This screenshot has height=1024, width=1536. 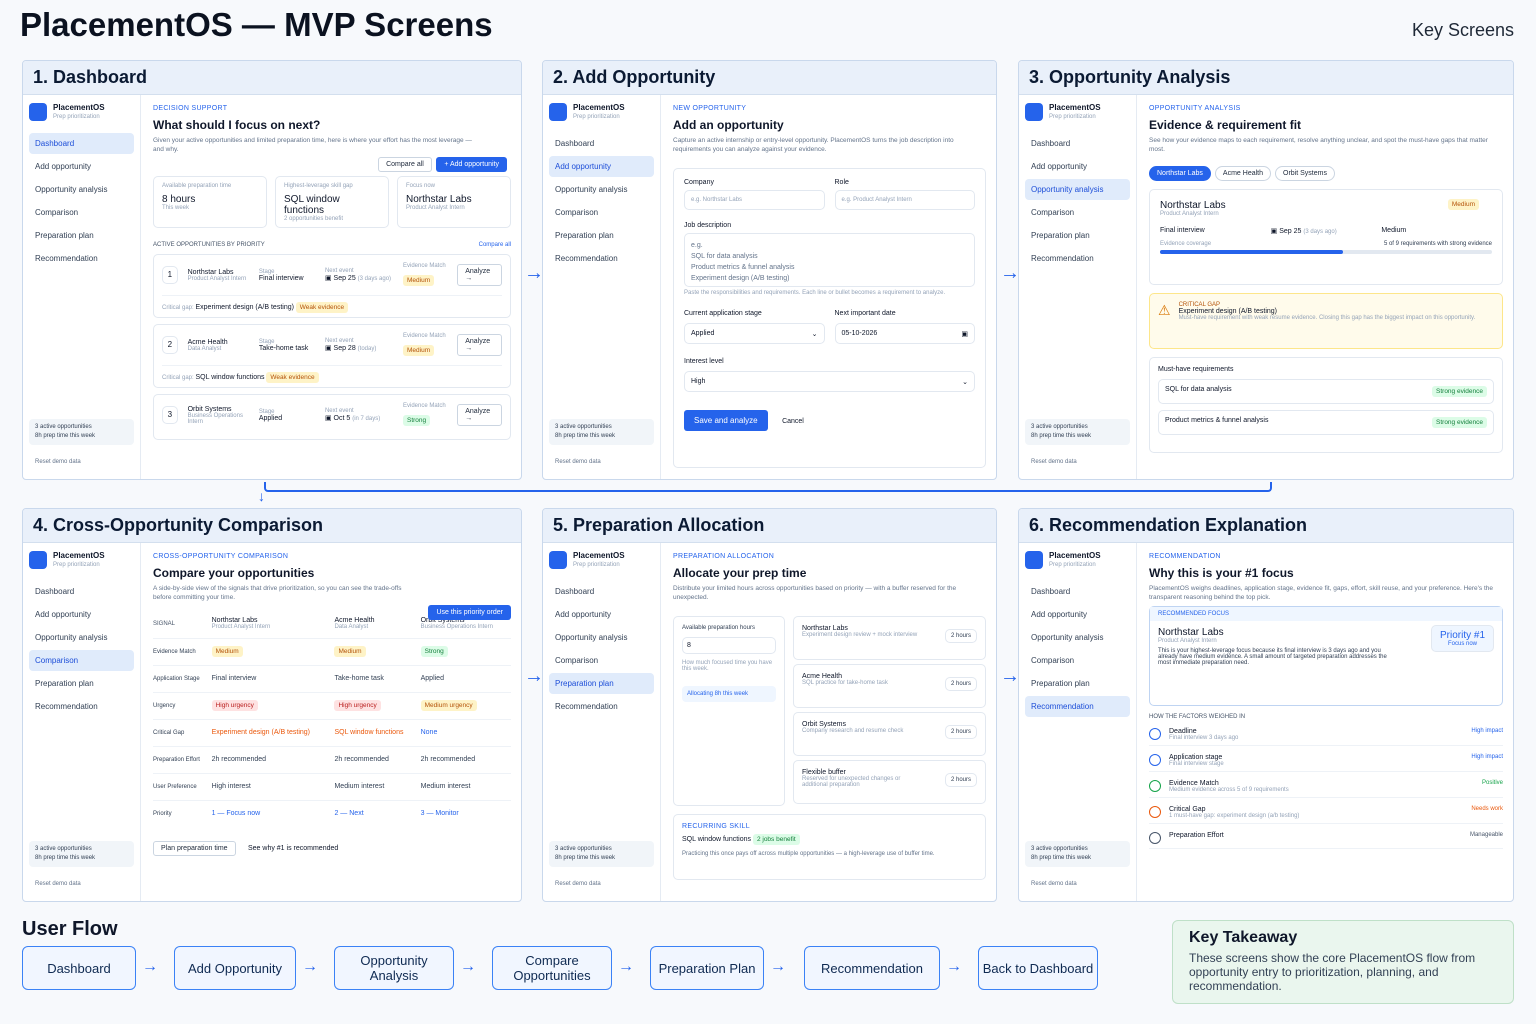 What do you see at coordinates (1266, 78) in the screenshot?
I see `panel-title: 3. Opportunity Analysis` at bounding box center [1266, 78].